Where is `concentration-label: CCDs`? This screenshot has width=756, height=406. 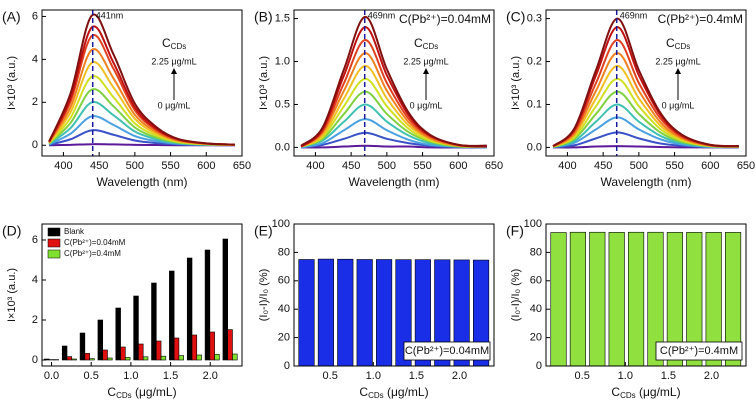
concentration-label: CCDs is located at coordinates (174, 43).